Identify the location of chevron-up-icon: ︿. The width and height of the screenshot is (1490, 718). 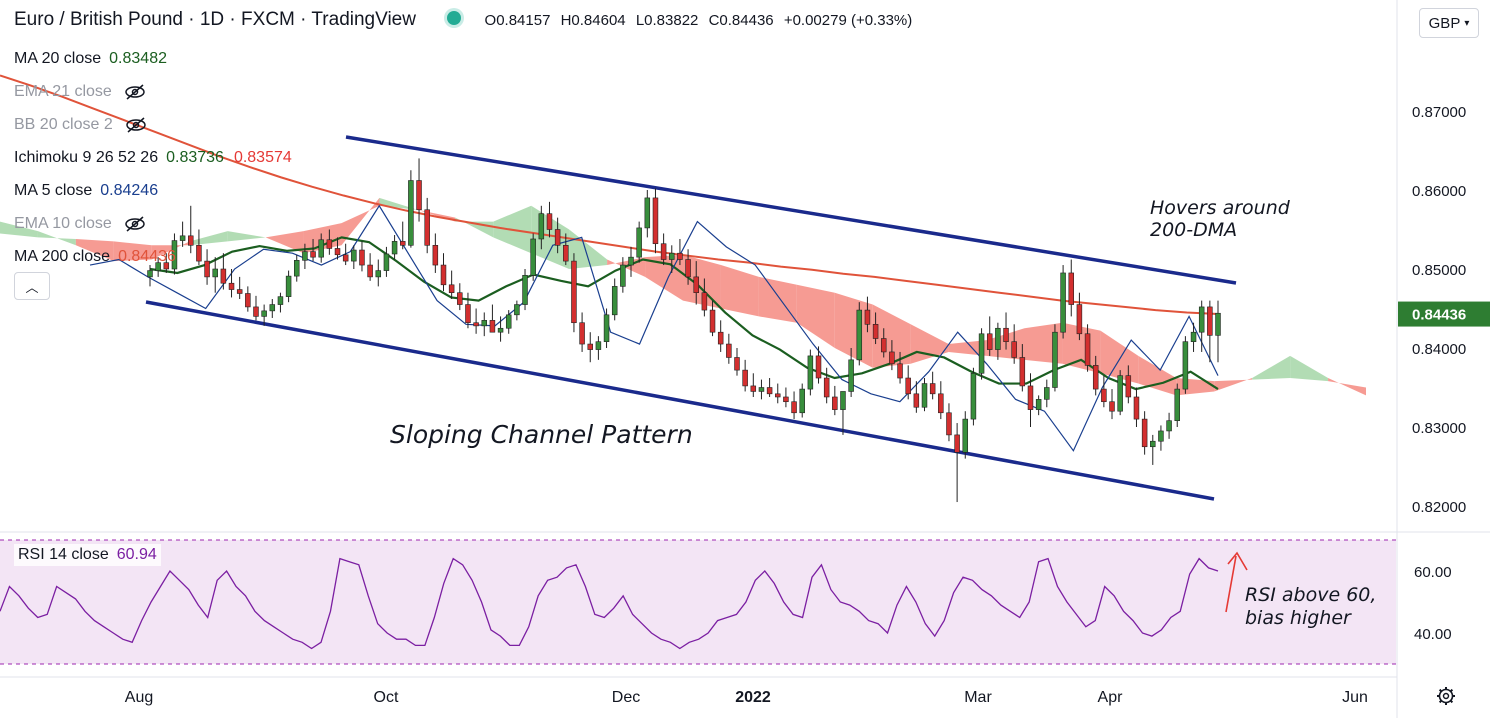
(32, 287).